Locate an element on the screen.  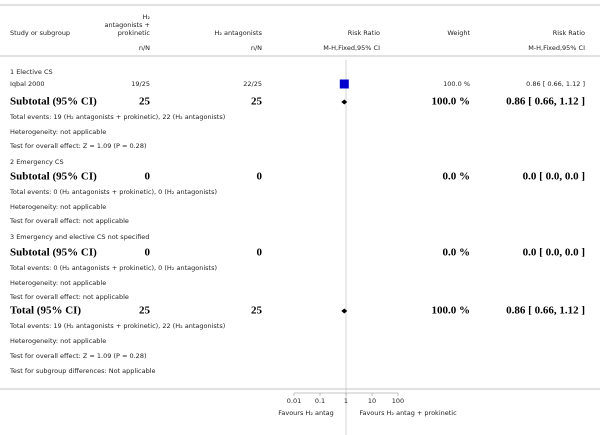
tick-label: 0.1 is located at coordinates (320, 401).